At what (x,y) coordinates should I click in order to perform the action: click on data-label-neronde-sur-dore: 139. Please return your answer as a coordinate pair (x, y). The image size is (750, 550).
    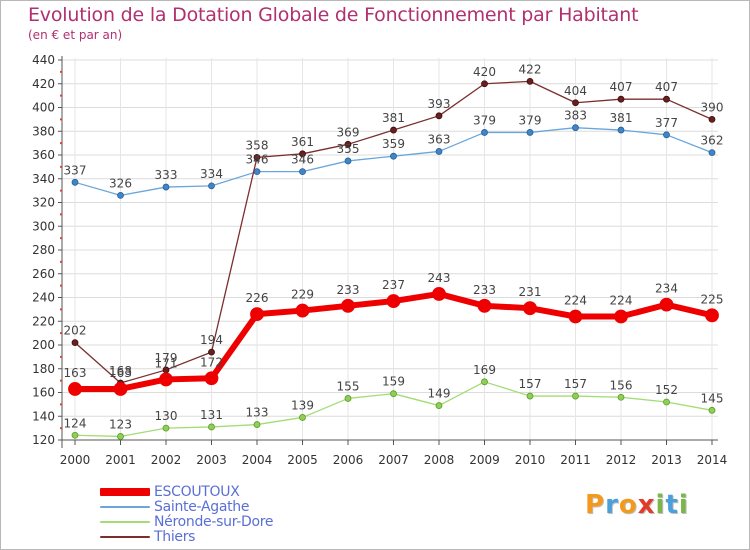
    Looking at the image, I should click on (302, 405).